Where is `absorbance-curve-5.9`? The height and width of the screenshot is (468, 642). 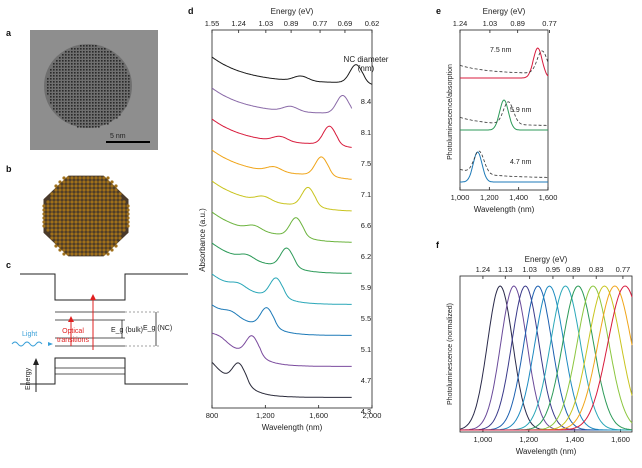
absorbance-curve-5.9 is located at coordinates (281, 258).